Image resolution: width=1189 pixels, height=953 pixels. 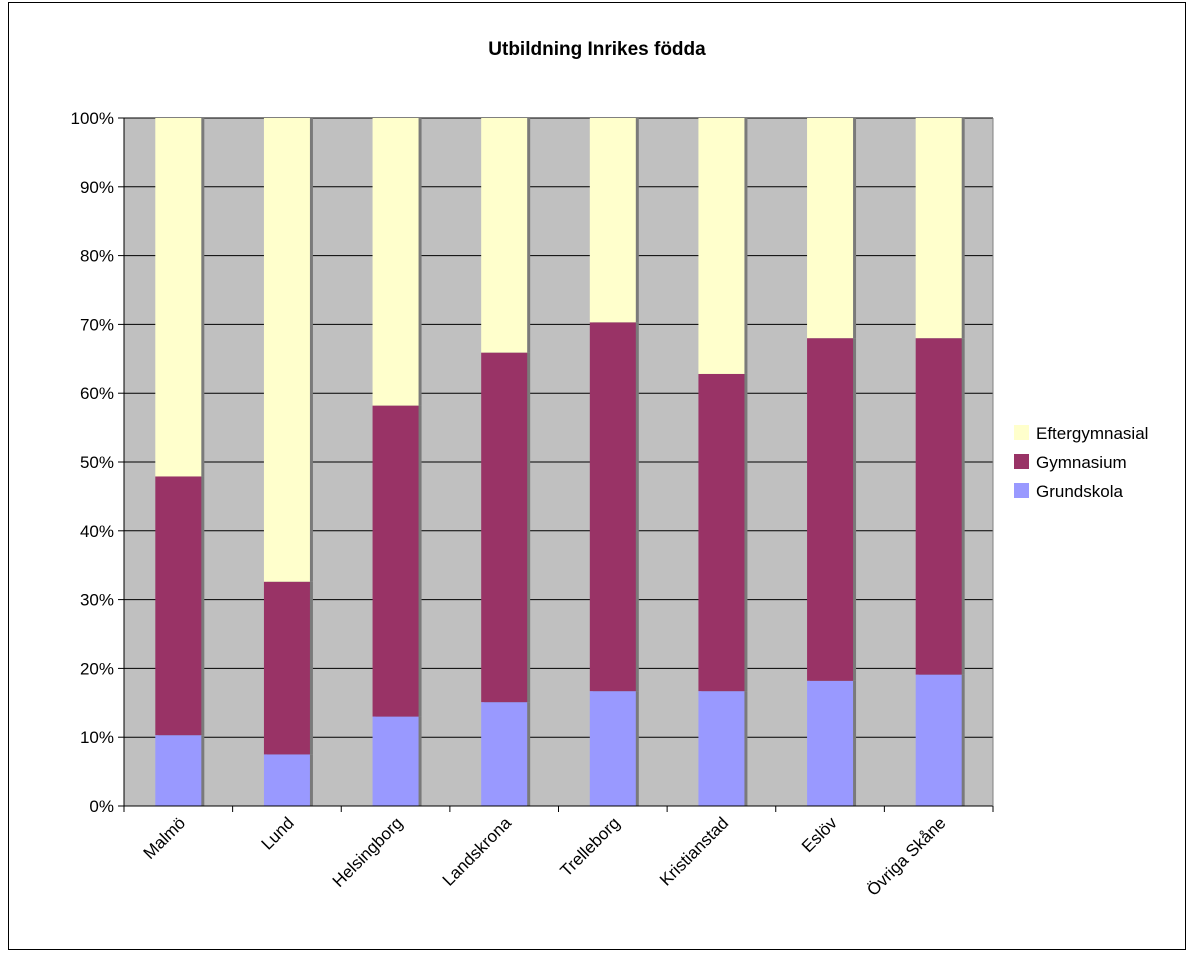 I want to click on y-tick-label: 80%, so click(x=97, y=256).